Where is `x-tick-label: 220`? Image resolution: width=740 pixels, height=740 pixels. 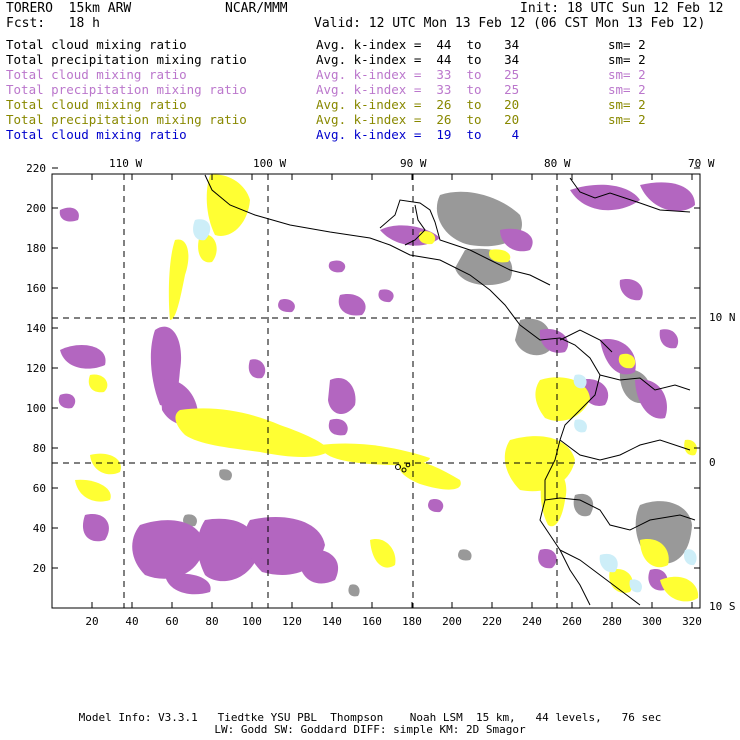 x-tick-label: 220 is located at coordinates (492, 621).